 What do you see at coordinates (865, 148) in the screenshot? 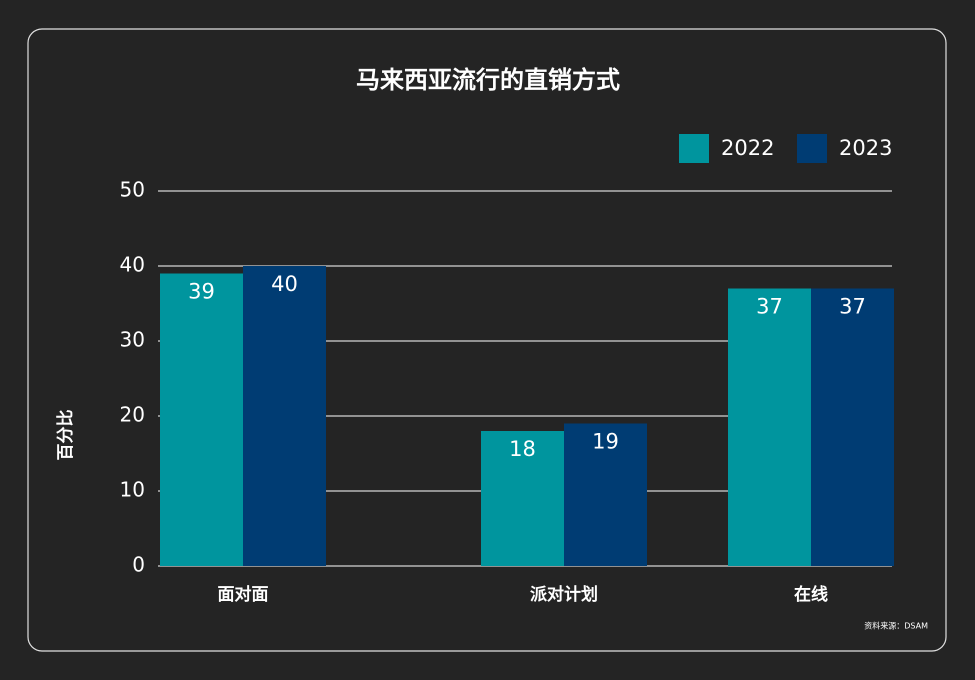
I see `legend-label: 2023` at bounding box center [865, 148].